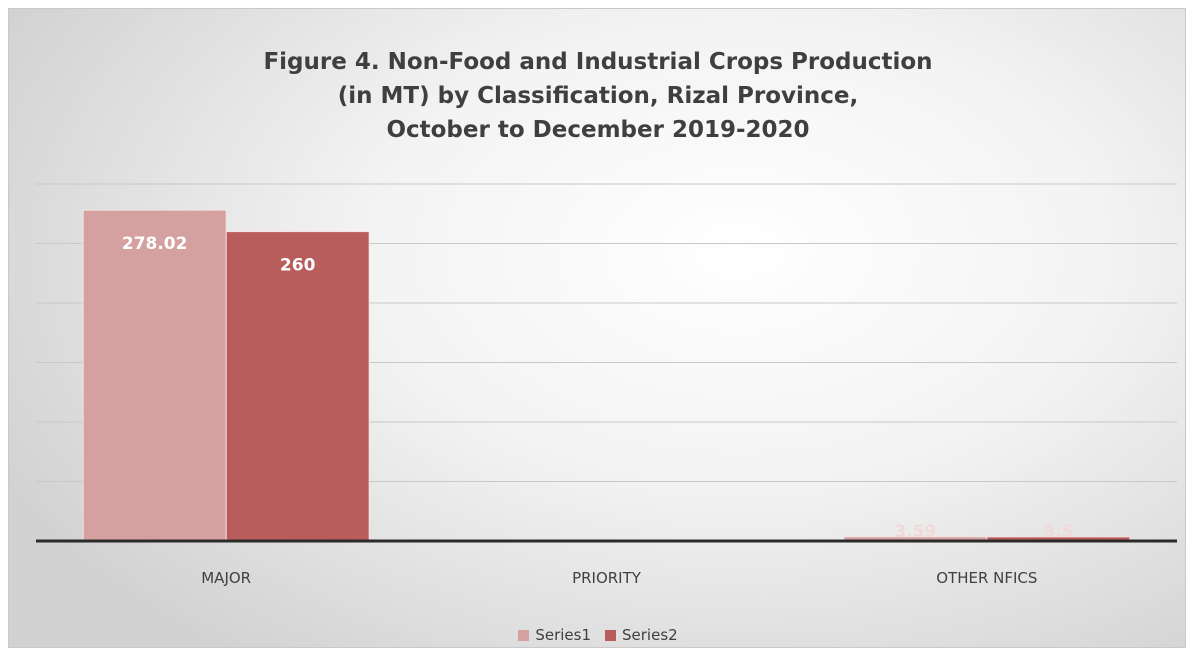 Image resolution: width=1200 pixels, height=654 pixels. Describe the element at coordinates (297, 386) in the screenshot. I see `bar-series2-major` at that location.